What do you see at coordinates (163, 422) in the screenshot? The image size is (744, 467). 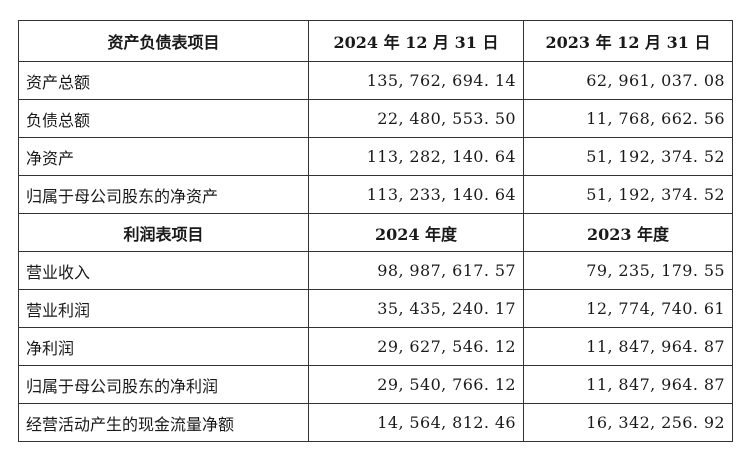 I see `row-label: 经营活动产生的现金流量净额` at bounding box center [163, 422].